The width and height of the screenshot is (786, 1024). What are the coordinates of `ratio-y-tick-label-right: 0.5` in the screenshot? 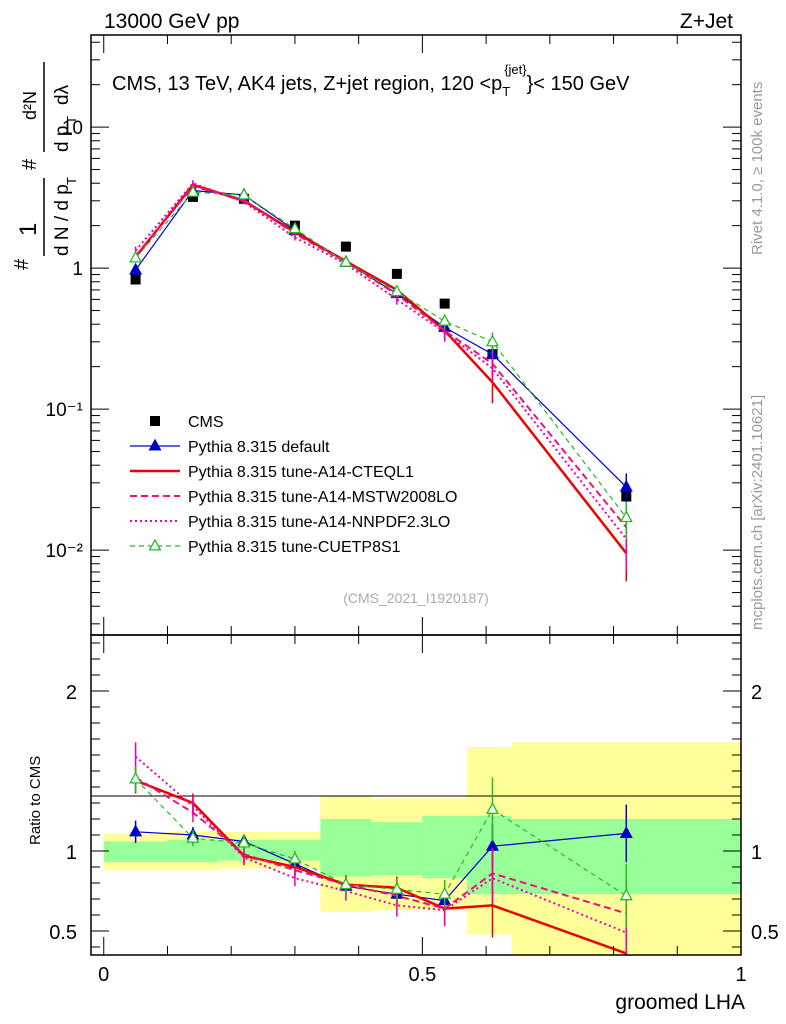 It's located at (765, 933).